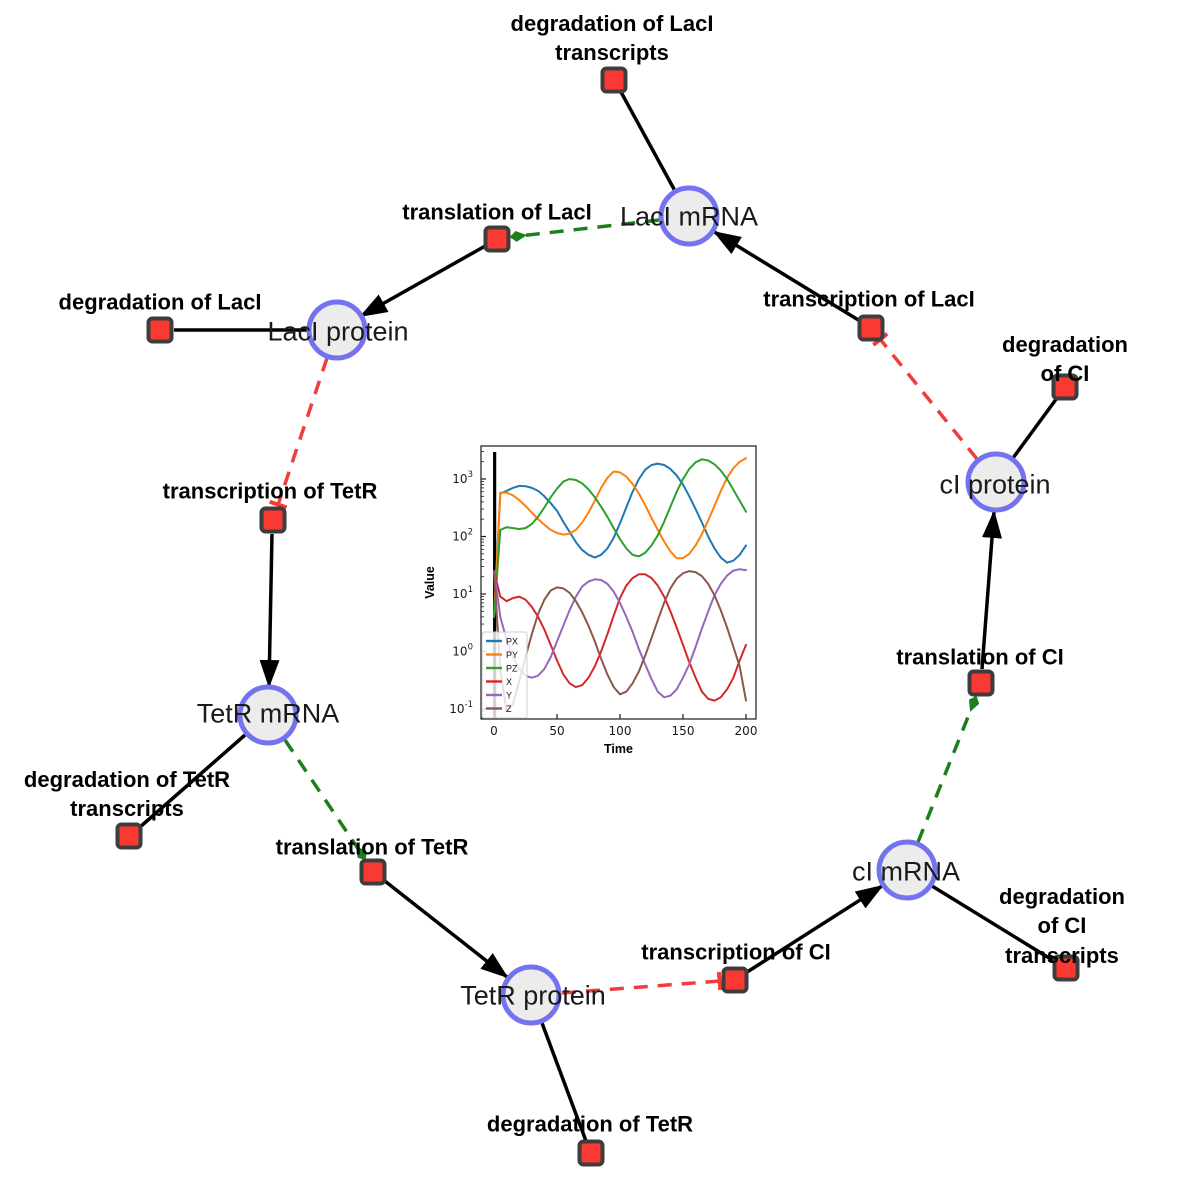 The height and width of the screenshot is (1200, 1189). What do you see at coordinates (618, 749) in the screenshot?
I see `x-axis-title: Time` at bounding box center [618, 749].